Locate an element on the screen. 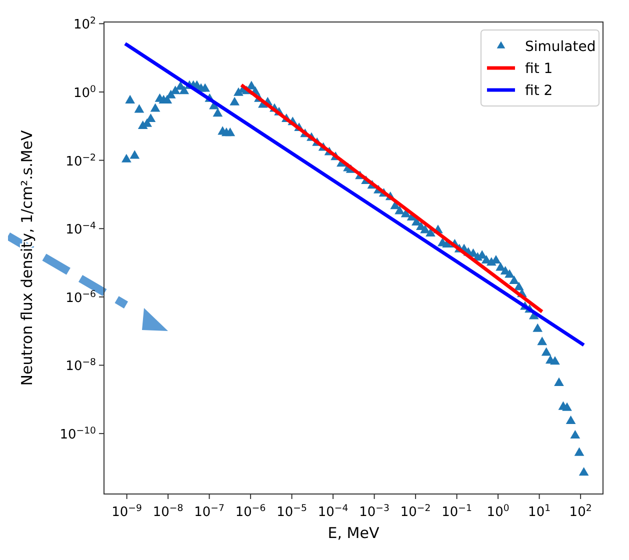 The height and width of the screenshot is (560, 629). y-tick-label: 10$^{−8}$ is located at coordinates (81, 365).